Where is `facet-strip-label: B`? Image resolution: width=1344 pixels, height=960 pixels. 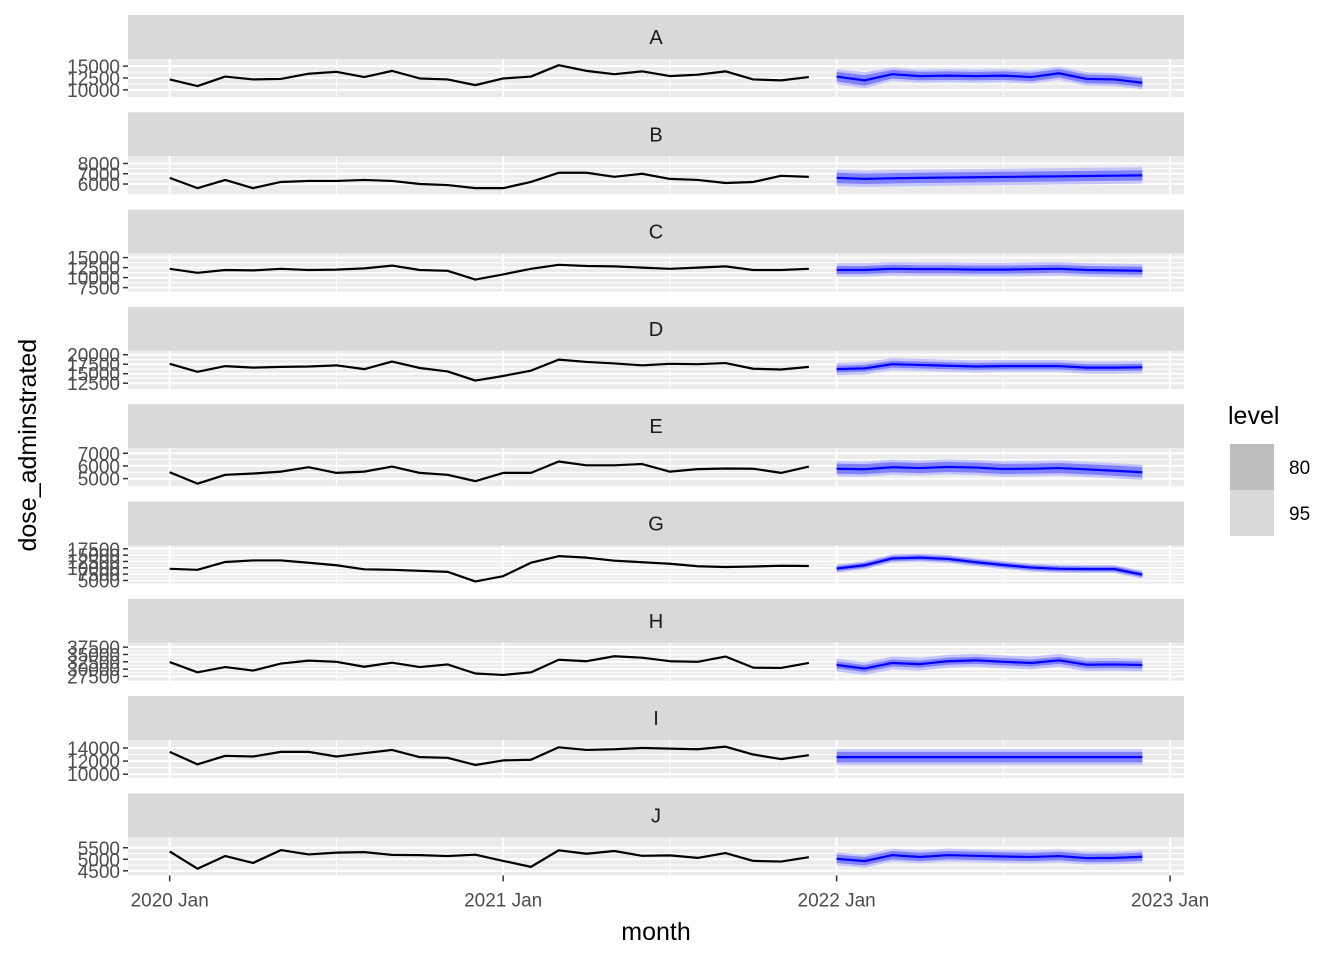
facet-strip-label: B is located at coordinates (655, 135).